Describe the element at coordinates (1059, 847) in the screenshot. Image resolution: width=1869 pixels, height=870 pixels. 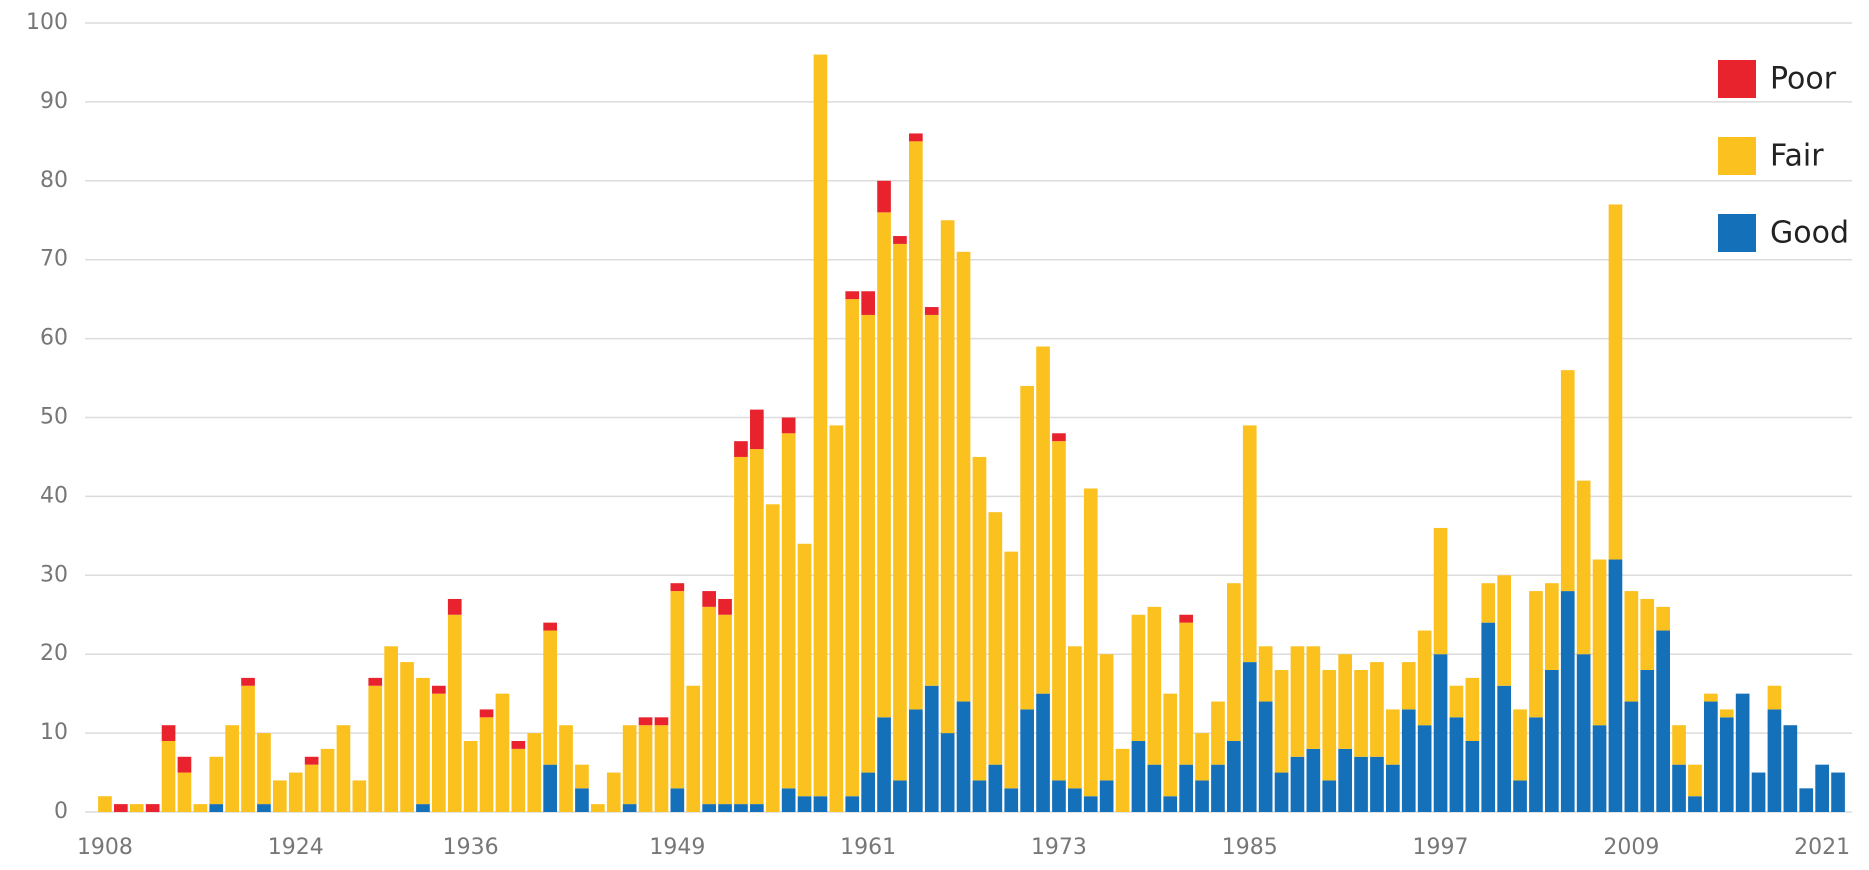
I see `x-tick-label: 1973` at that location.